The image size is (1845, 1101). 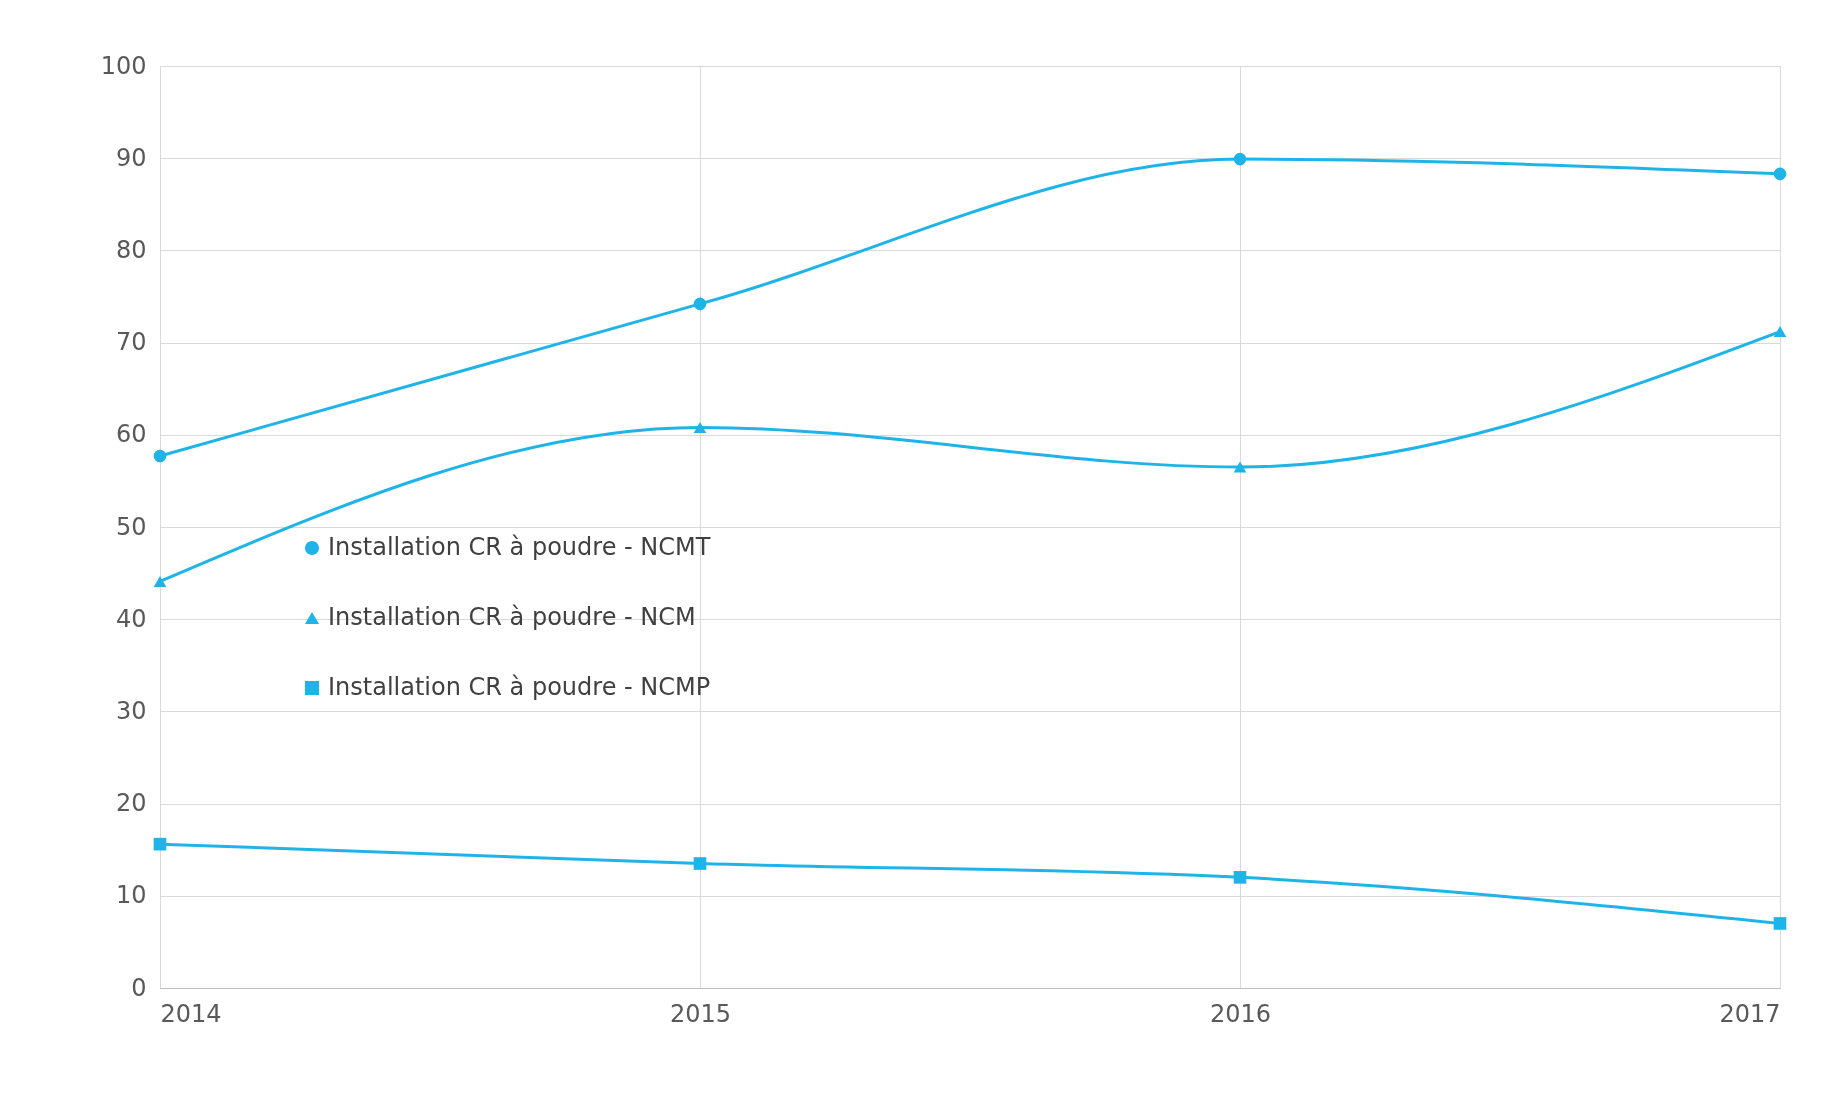 I want to click on y-tick-label: 30, so click(x=131, y=710).